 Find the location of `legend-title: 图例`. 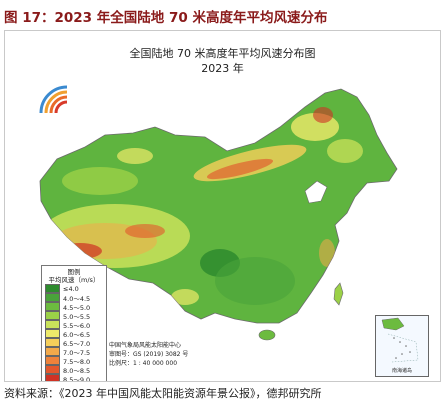

legend-title: 图例 is located at coordinates (74, 272).